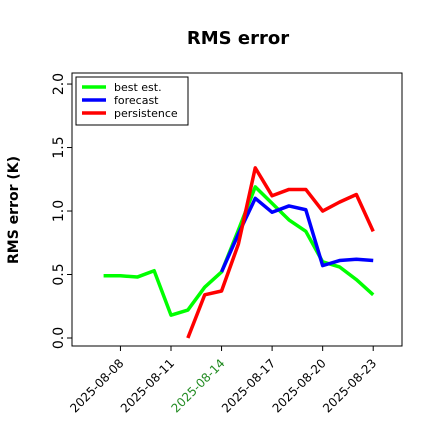  Describe the element at coordinates (238, 38) in the screenshot. I see `chart-title: RMS error` at that location.